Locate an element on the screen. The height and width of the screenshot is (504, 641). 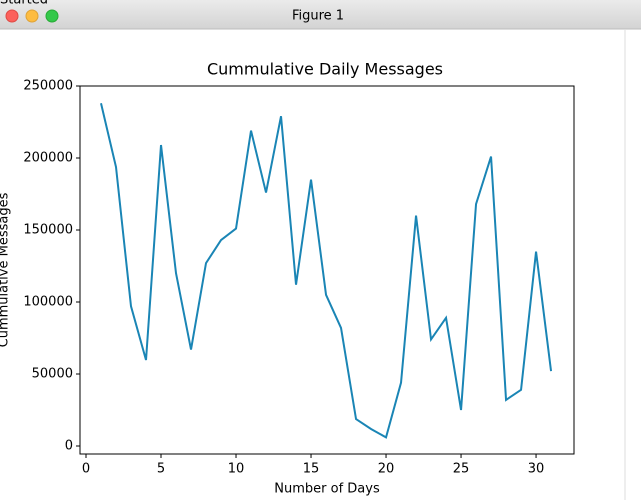
y-tick-label: 50000 is located at coordinates (52, 373).